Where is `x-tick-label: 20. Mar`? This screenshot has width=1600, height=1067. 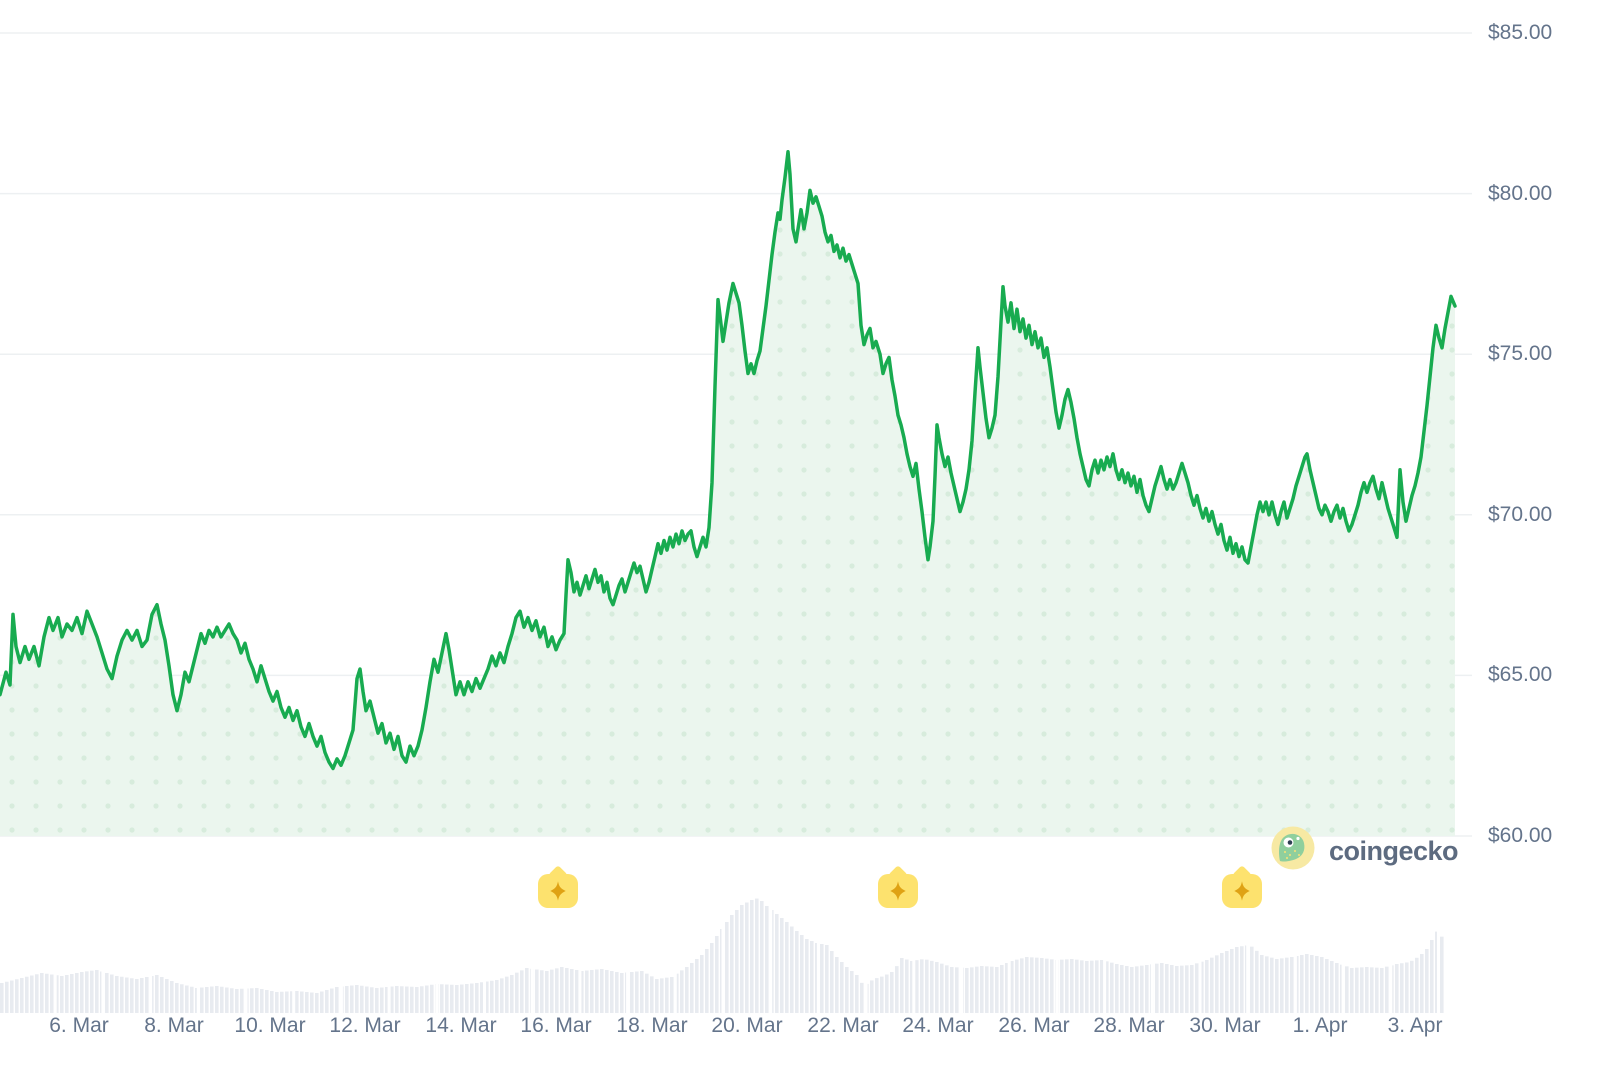 x-tick-label: 20. Mar is located at coordinates (747, 1025).